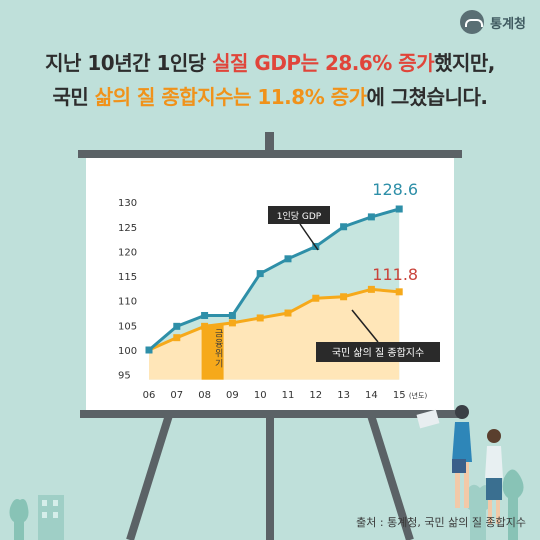 The width and height of the screenshot is (540, 540). I want to click on y-tick-label: 95, so click(124, 376).